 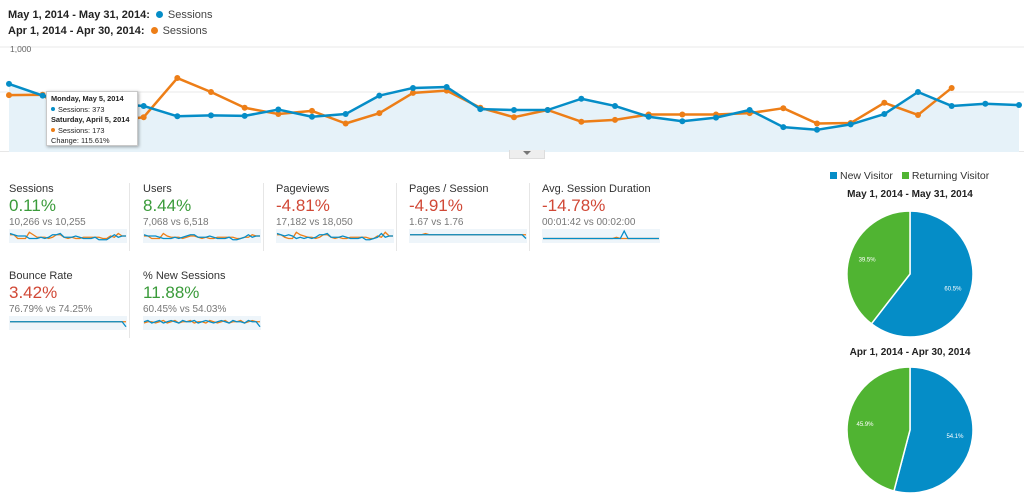 What do you see at coordinates (203, 217) in the screenshot?
I see `metric-tile: Users 8.44% 7,068 vs 6,518` at bounding box center [203, 217].